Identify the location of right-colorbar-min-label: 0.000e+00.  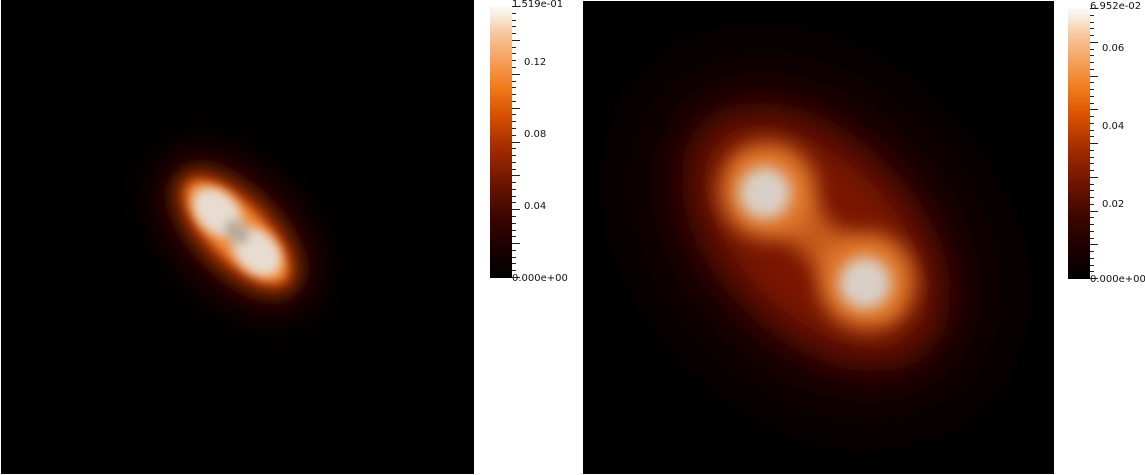
(1117, 279).